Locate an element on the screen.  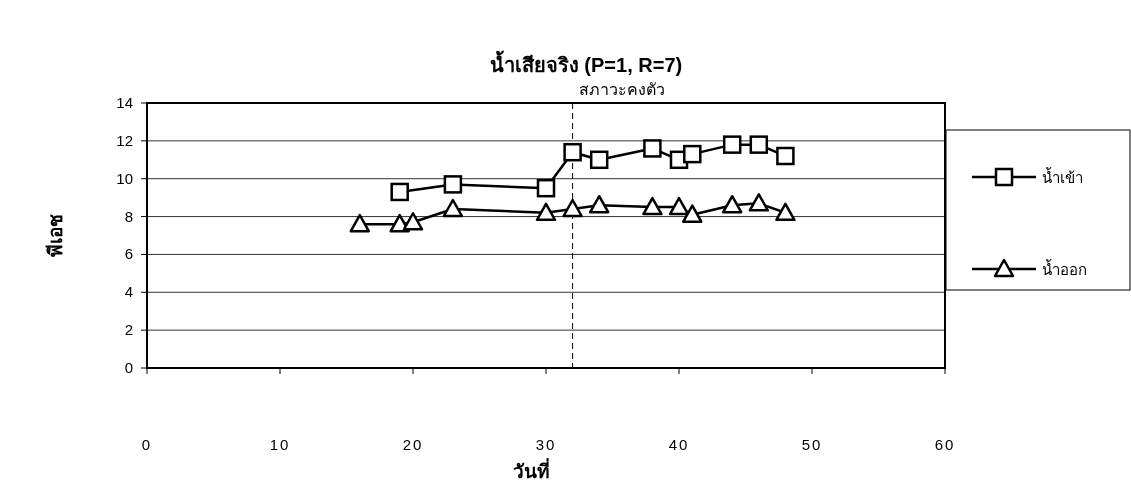
y-tick-label: 14 is located at coordinates (124, 102).